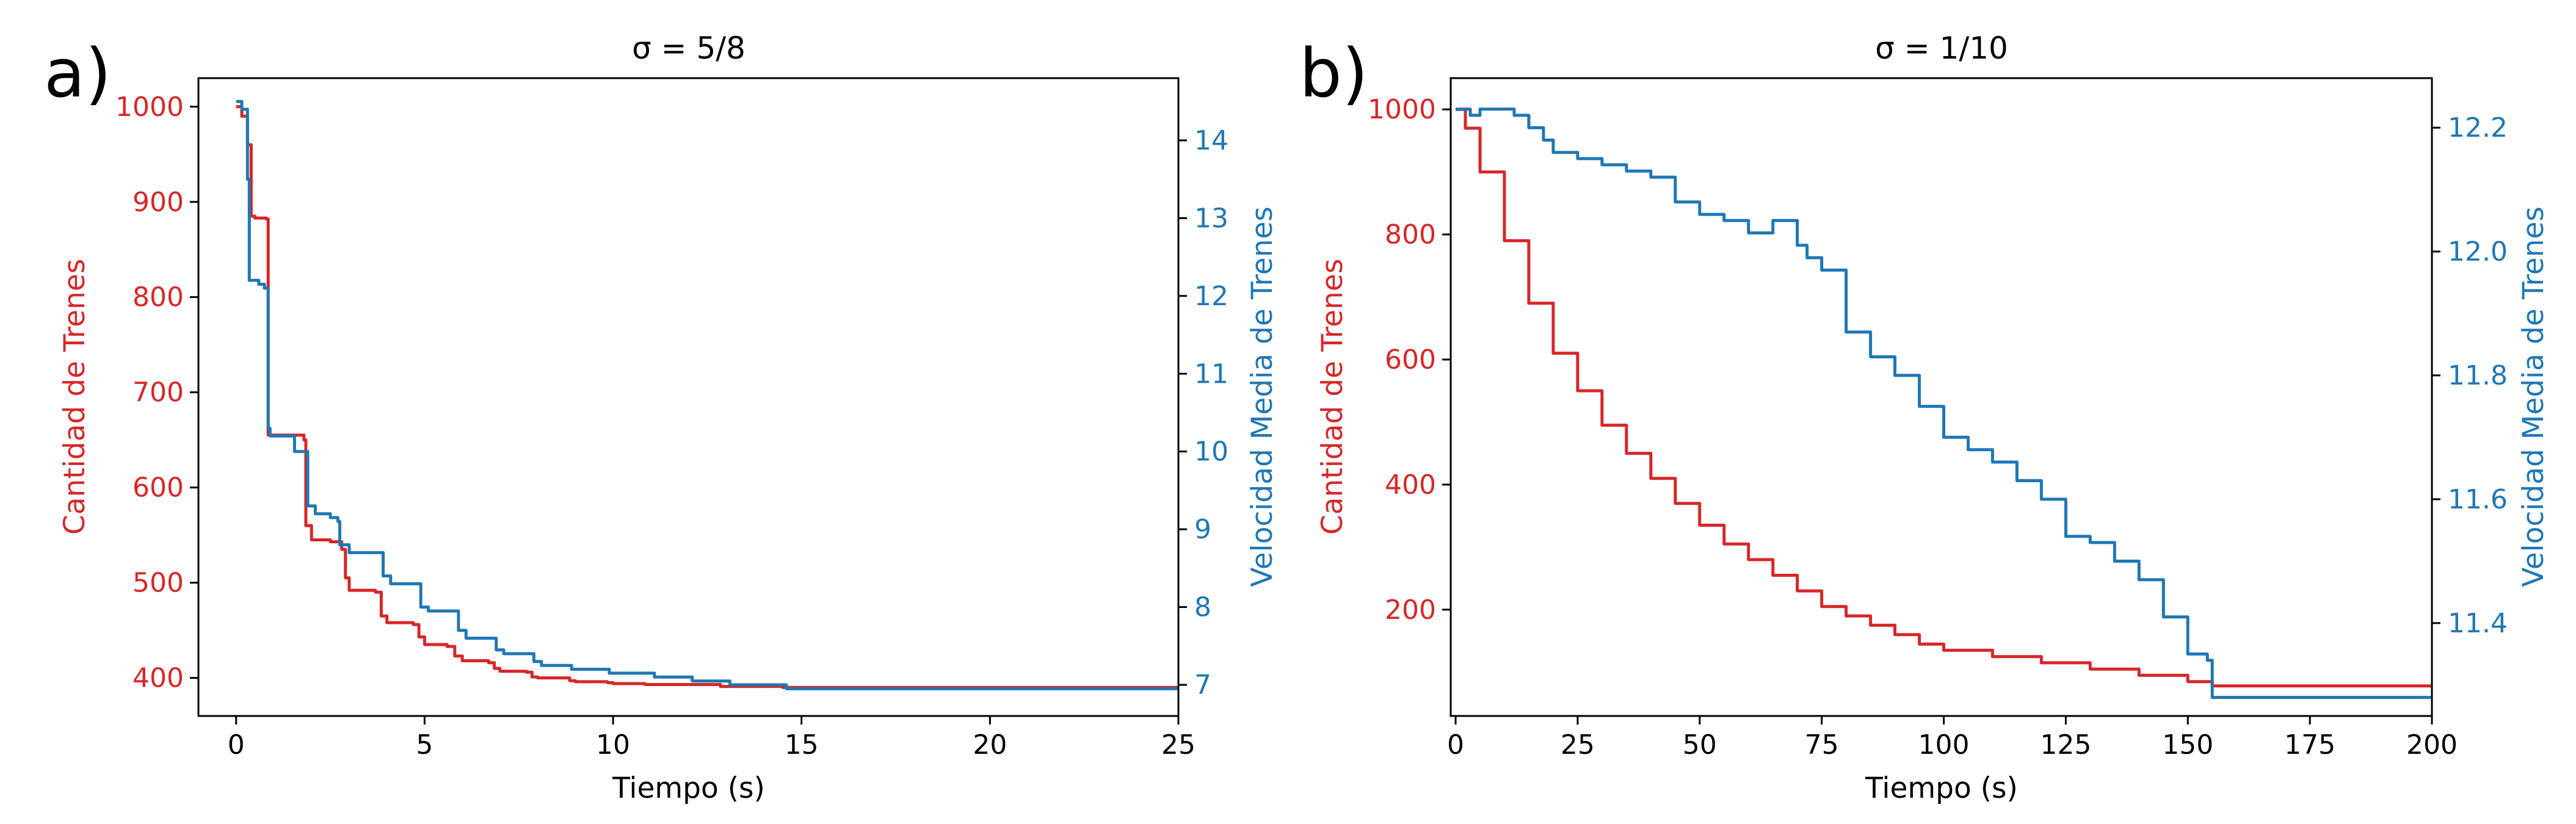 Image resolution: width=2576 pixels, height=824 pixels. What do you see at coordinates (2478, 251) in the screenshot?
I see `right-y-tick-label: 12.0` at bounding box center [2478, 251].